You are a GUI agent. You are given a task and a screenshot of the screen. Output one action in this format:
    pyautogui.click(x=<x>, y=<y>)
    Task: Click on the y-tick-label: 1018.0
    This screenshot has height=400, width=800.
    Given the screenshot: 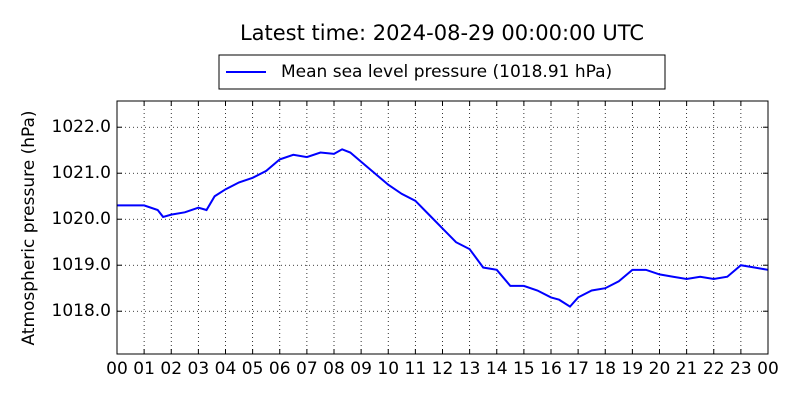 What is the action you would take?
    pyautogui.click(x=81, y=311)
    